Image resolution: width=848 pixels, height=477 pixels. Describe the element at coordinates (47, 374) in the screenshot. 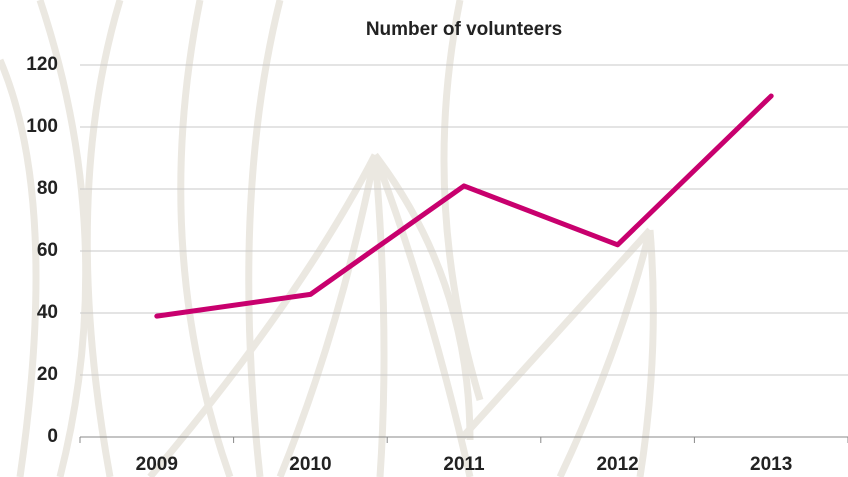

I see `y-tick-label: 20` at that location.